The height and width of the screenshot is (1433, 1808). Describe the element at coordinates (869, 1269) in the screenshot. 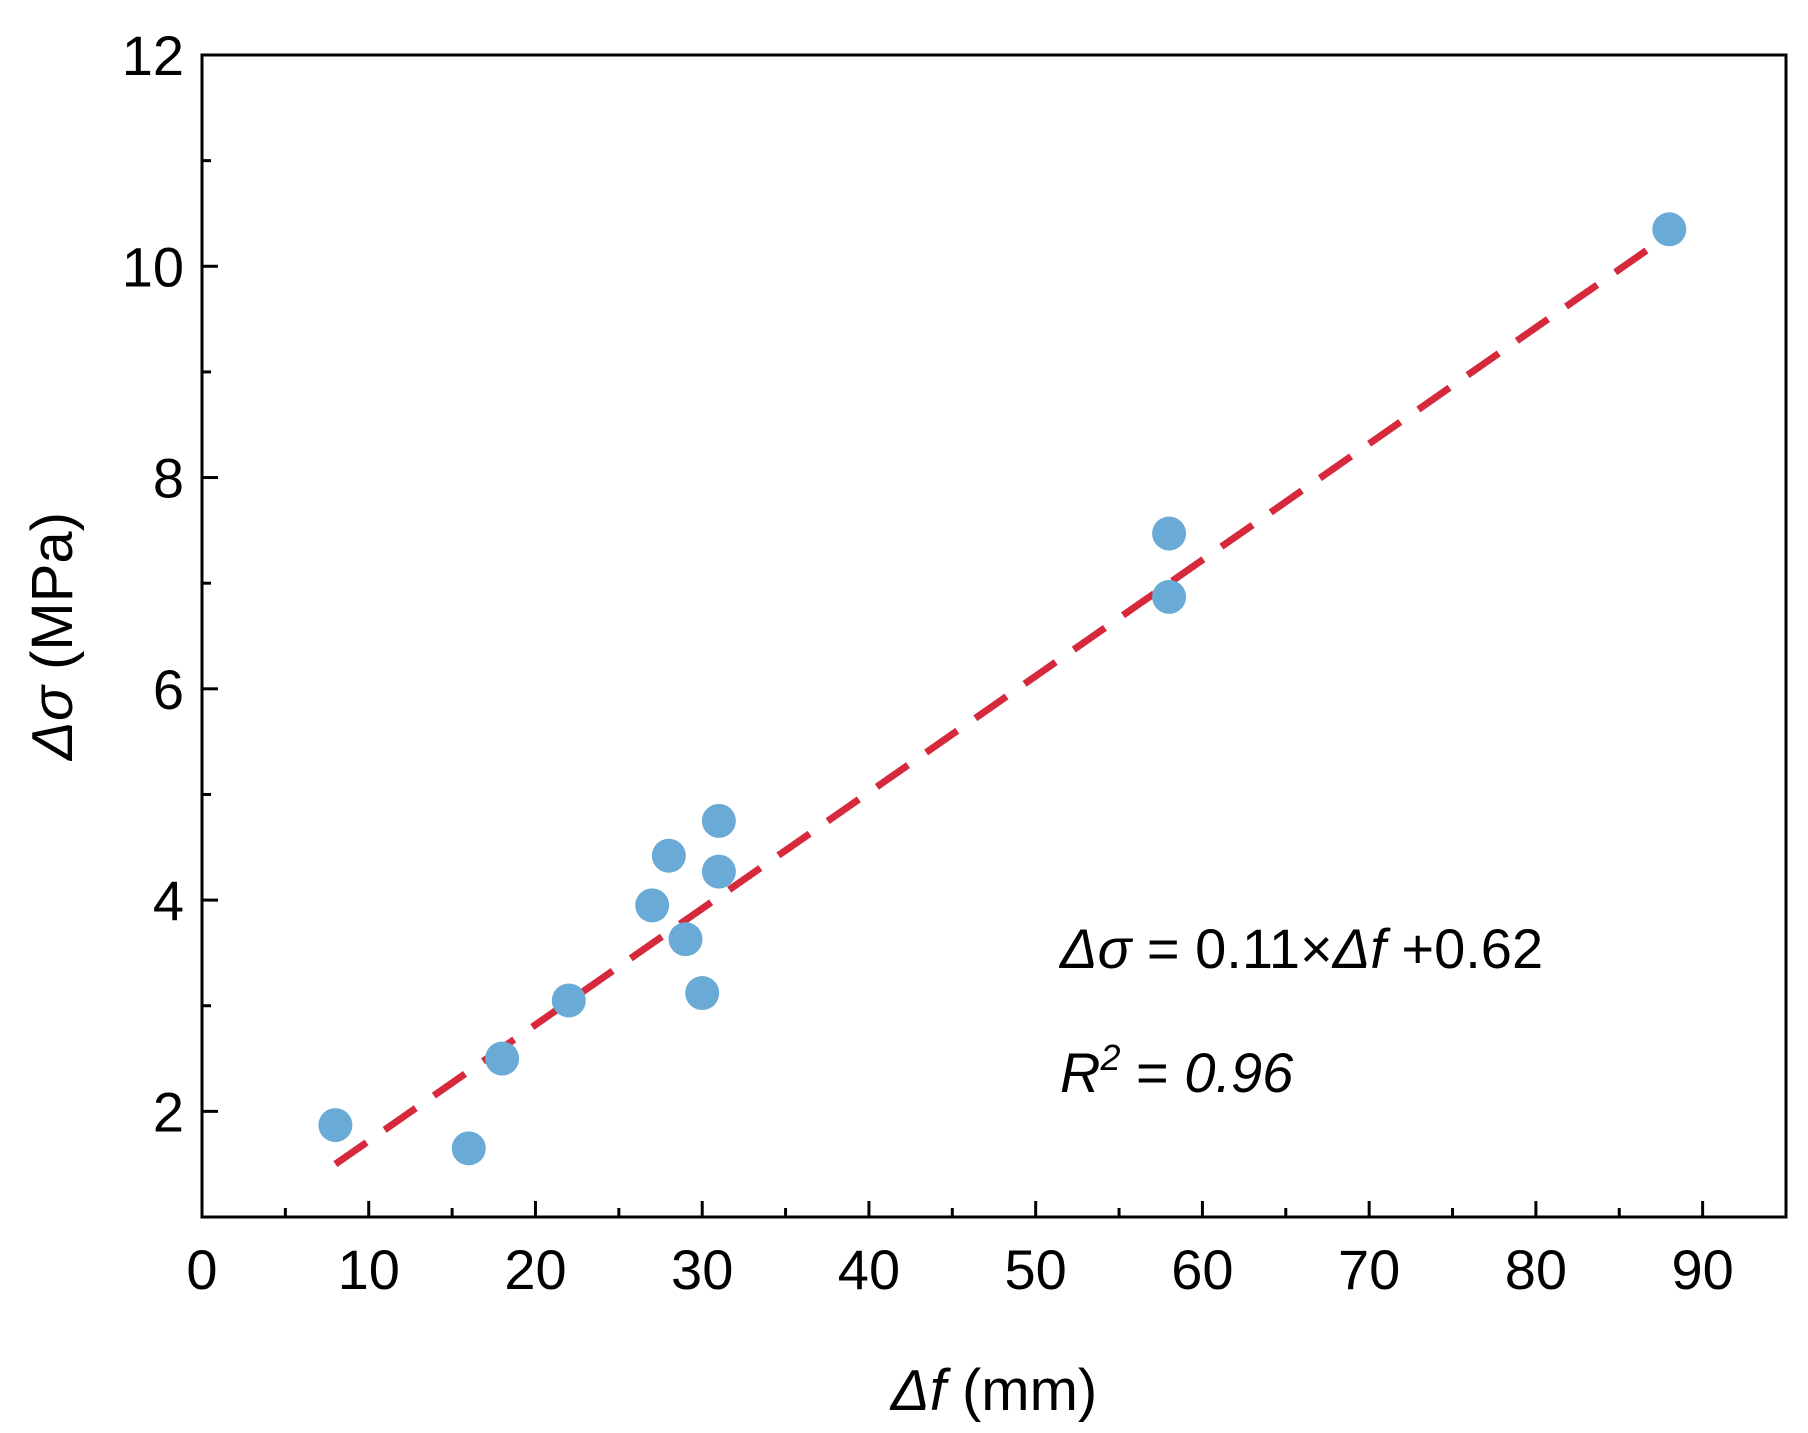

I see `x-tick-label: 40` at that location.